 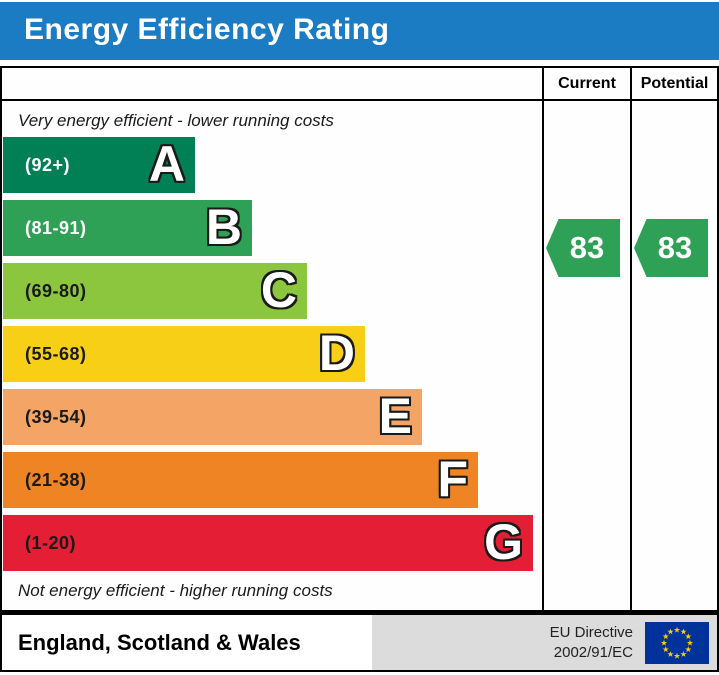 What do you see at coordinates (675, 247) in the screenshot?
I see `potential-rating-value: 83` at bounding box center [675, 247].